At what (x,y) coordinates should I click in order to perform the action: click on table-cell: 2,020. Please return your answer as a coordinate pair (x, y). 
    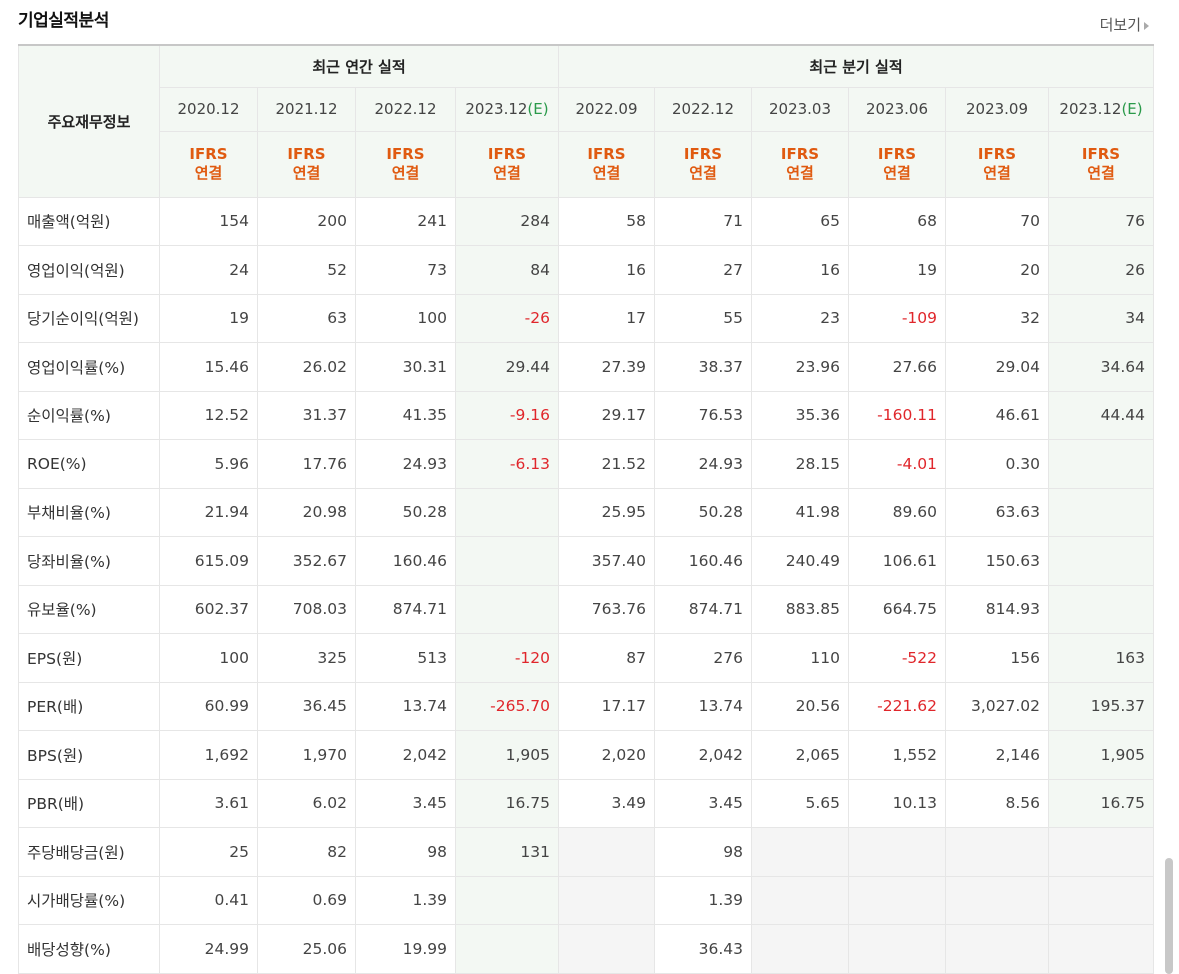
    Looking at the image, I should click on (606, 755).